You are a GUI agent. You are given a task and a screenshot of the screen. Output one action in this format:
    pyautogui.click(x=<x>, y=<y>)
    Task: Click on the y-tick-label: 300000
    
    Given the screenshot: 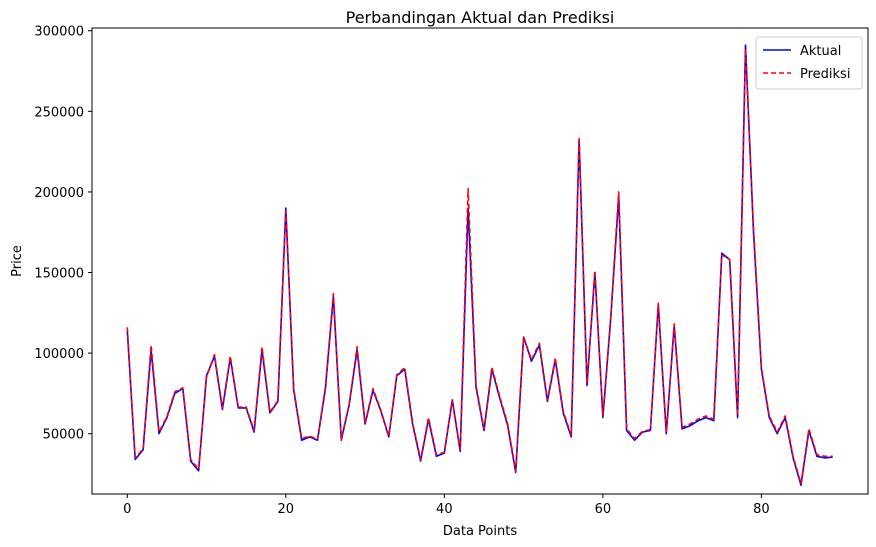 What is the action you would take?
    pyautogui.click(x=59, y=32)
    